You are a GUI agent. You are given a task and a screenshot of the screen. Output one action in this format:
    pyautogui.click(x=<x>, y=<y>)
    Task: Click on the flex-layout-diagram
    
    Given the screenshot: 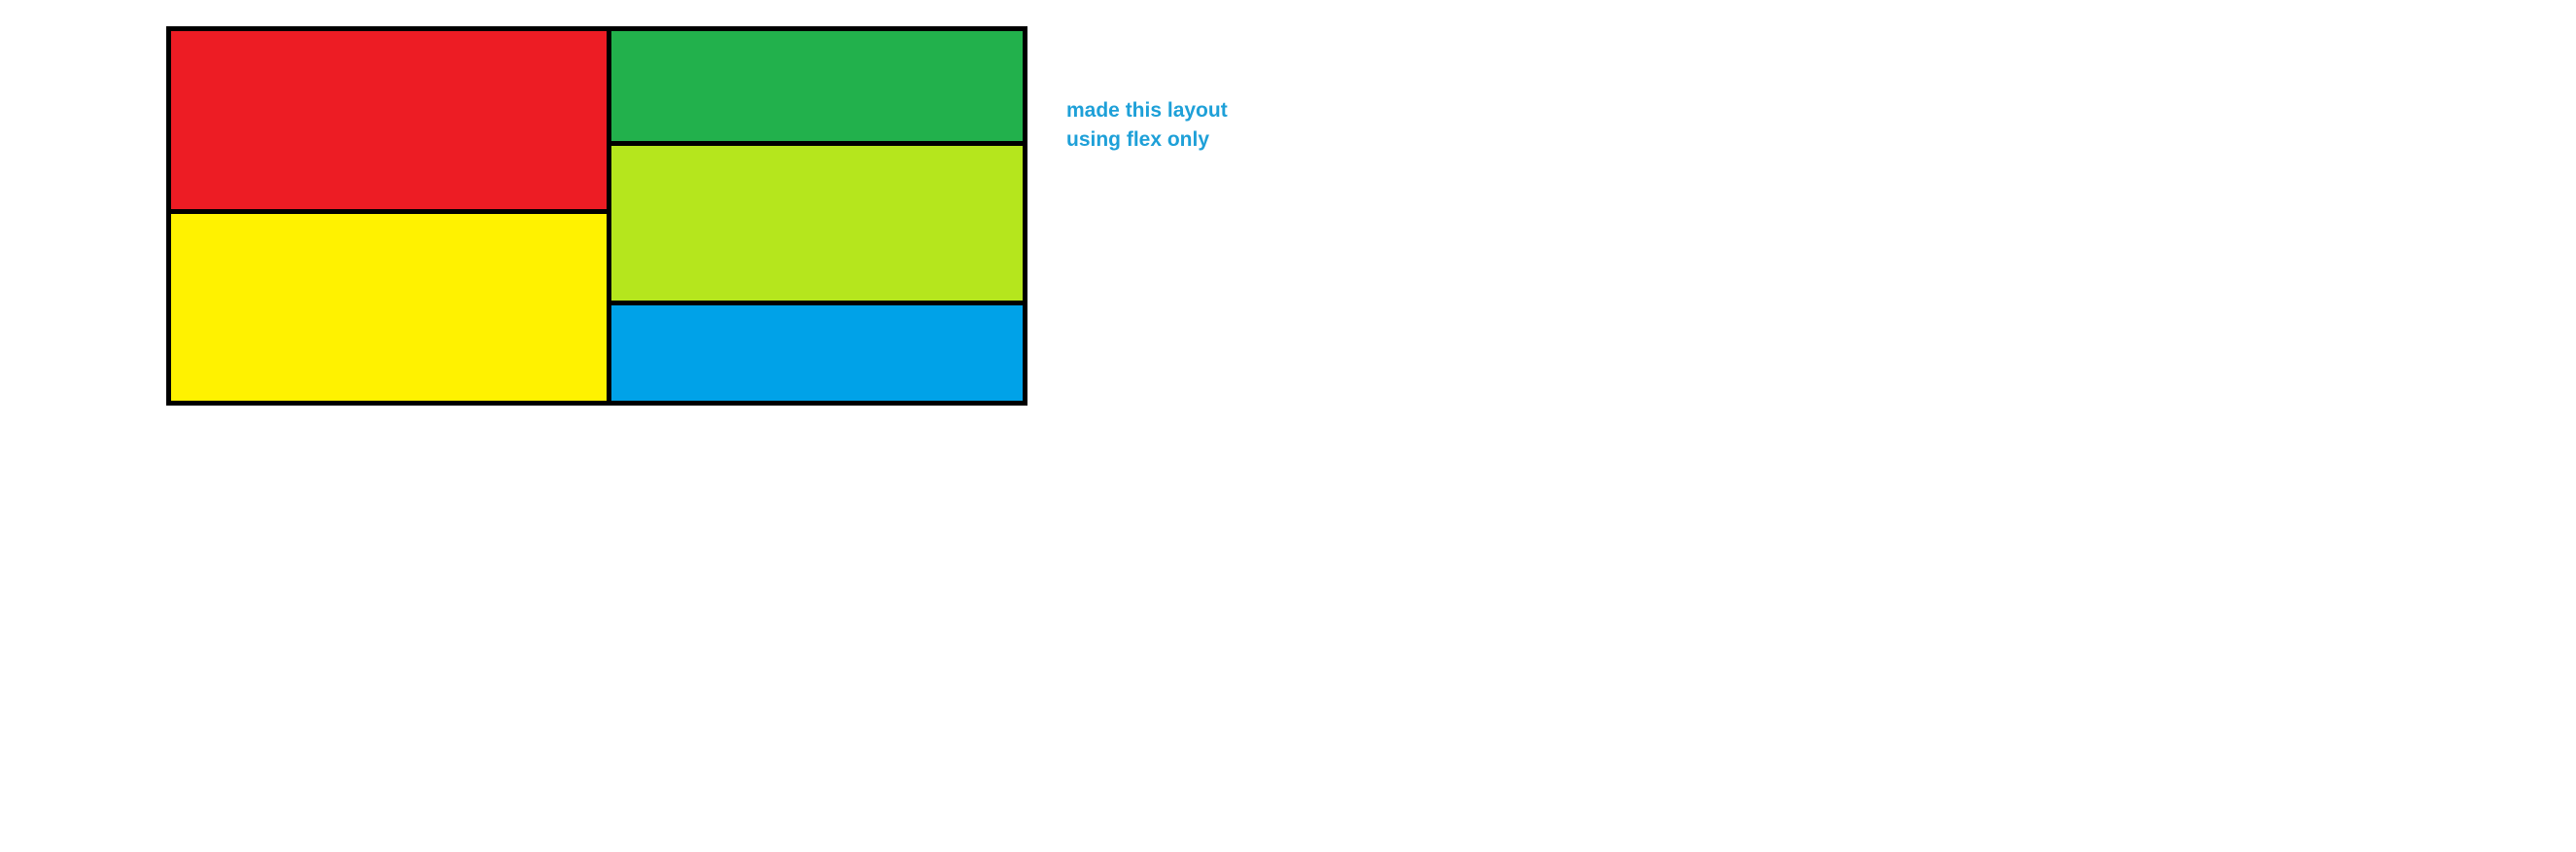 What is the action you would take?
    pyautogui.click(x=597, y=216)
    